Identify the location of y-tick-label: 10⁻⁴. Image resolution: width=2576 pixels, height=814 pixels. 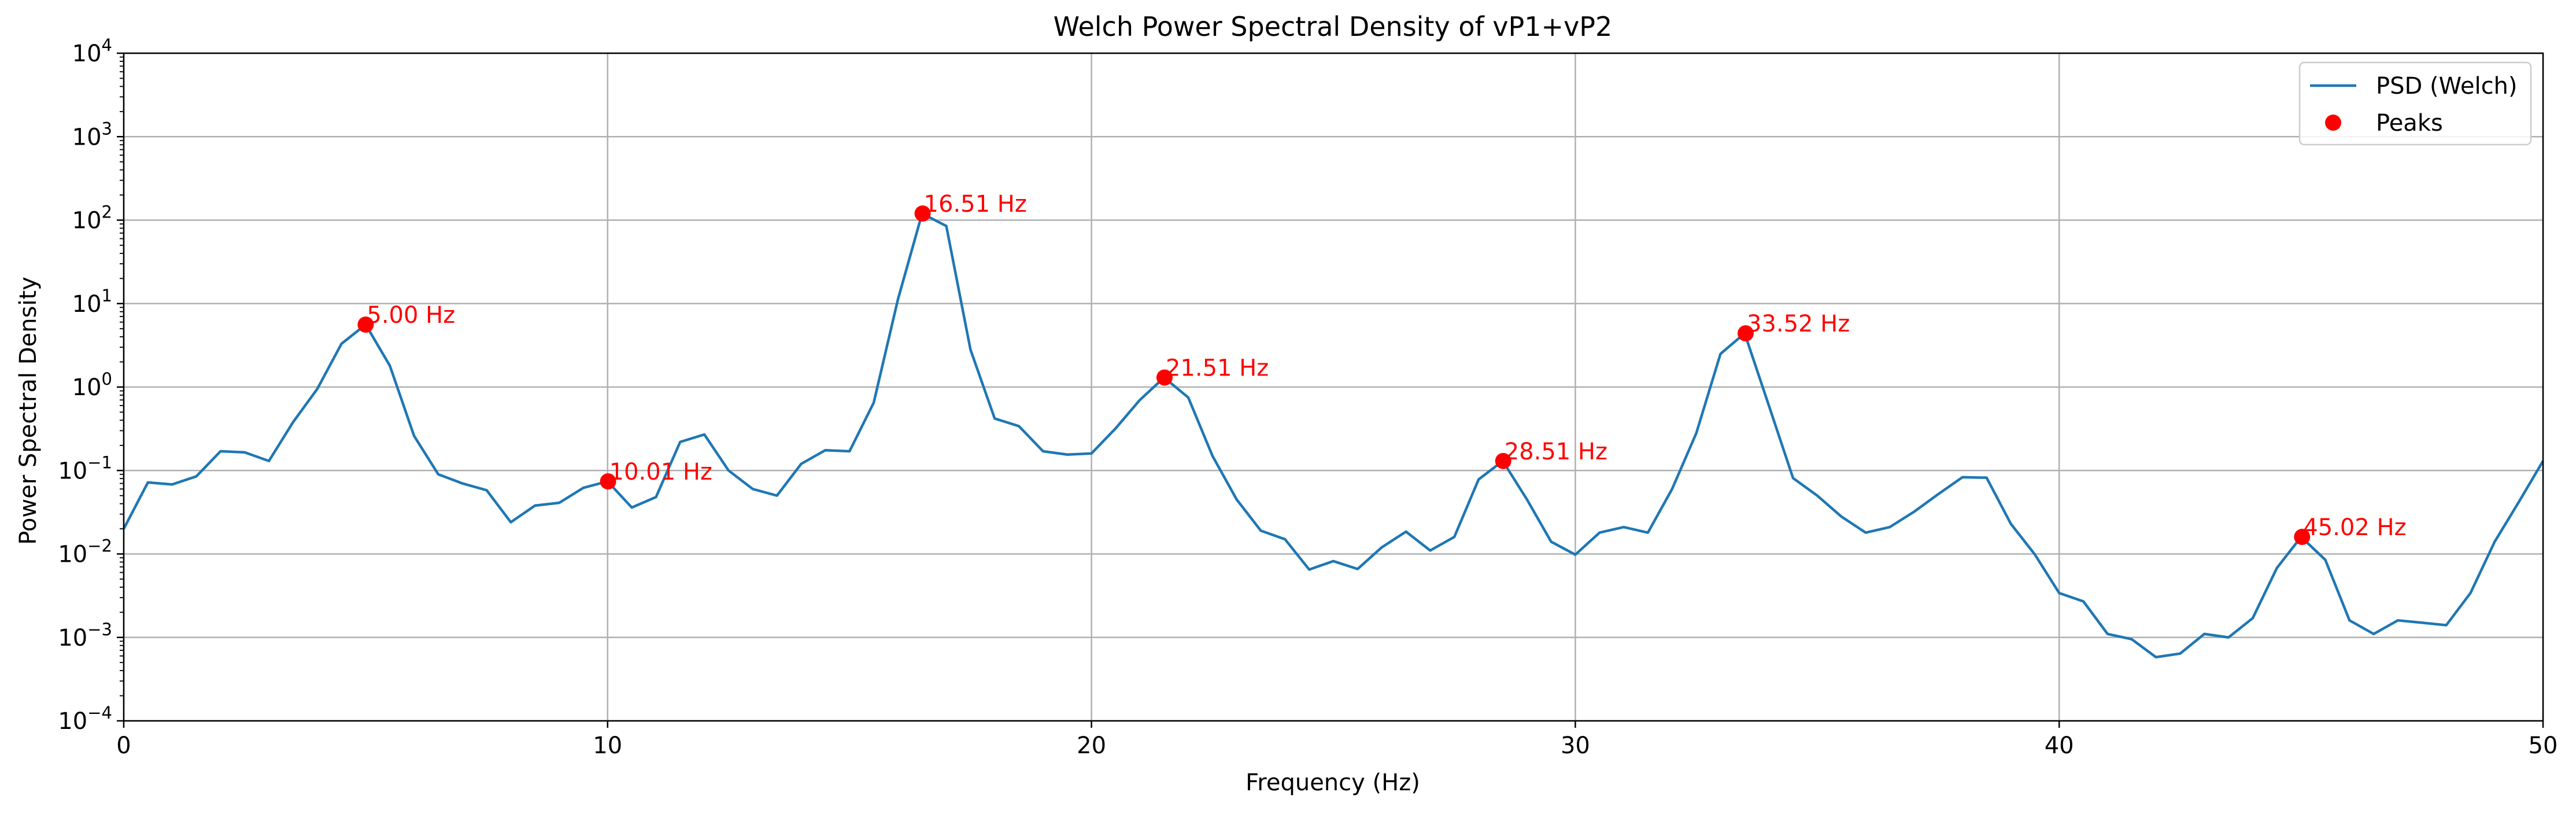
(85, 719).